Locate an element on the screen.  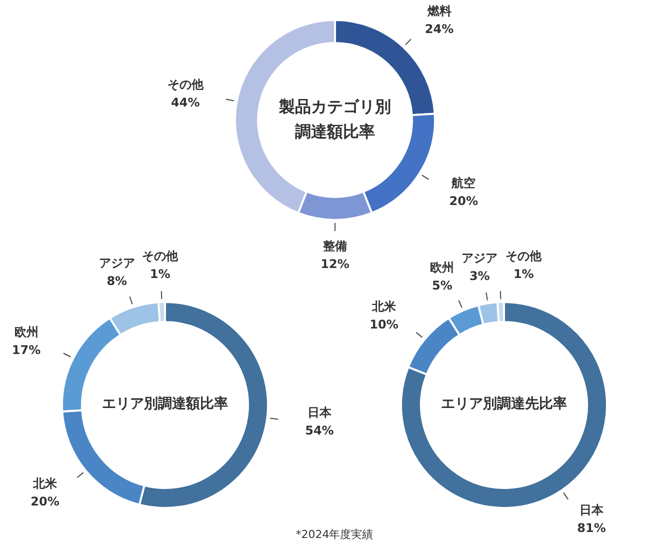
slice-label: 航空 is located at coordinates (463, 183).